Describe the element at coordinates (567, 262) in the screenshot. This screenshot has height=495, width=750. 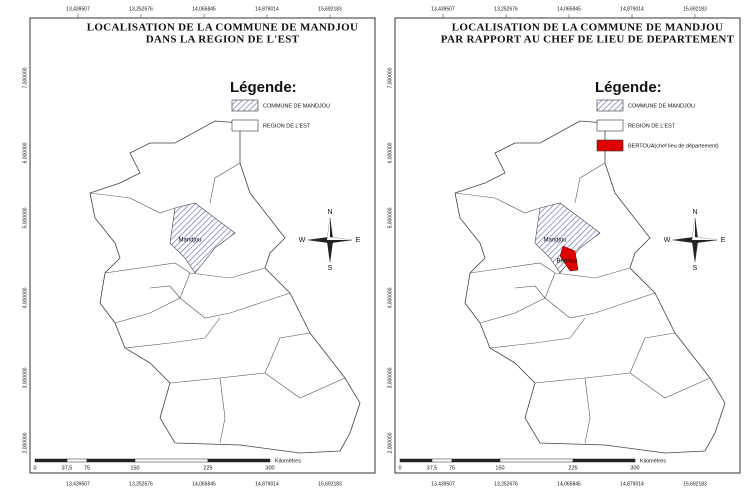
I see `map-label: Bertoua` at that location.